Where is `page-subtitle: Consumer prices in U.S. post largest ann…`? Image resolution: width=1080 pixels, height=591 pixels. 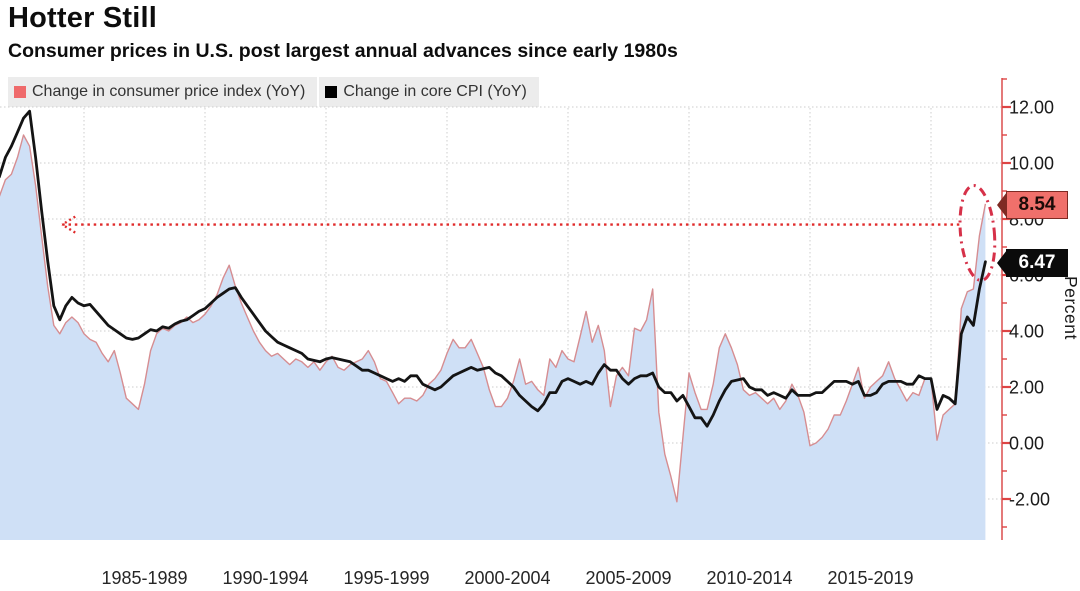
page-subtitle: Consumer prices in U.S. post largest ann… is located at coordinates (343, 51).